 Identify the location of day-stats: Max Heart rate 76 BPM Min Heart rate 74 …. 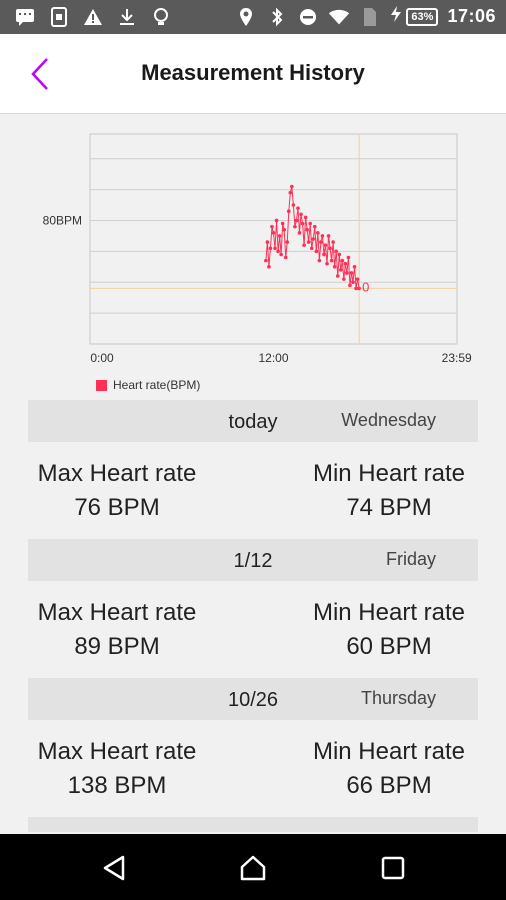
(253, 490).